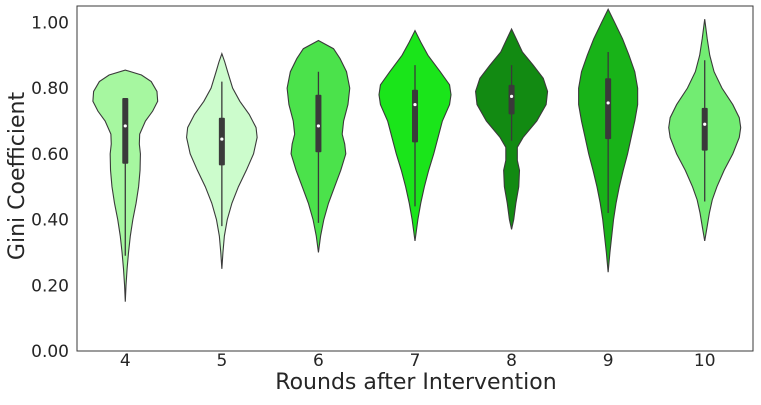  I want to click on x-tick-label: 4, so click(125, 361).